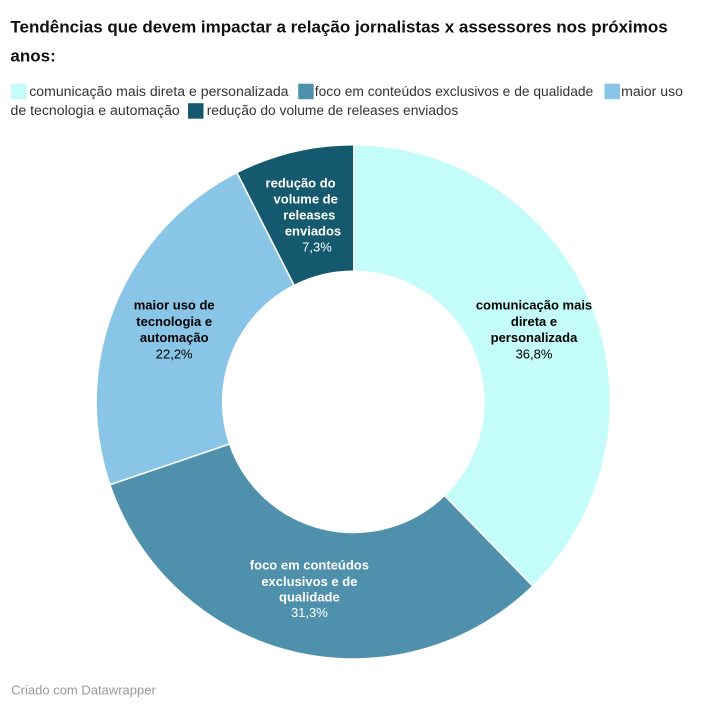 The width and height of the screenshot is (708, 708). Describe the element at coordinates (309, 565) in the screenshot. I see `svg-text: foco em conteúdos` at that location.